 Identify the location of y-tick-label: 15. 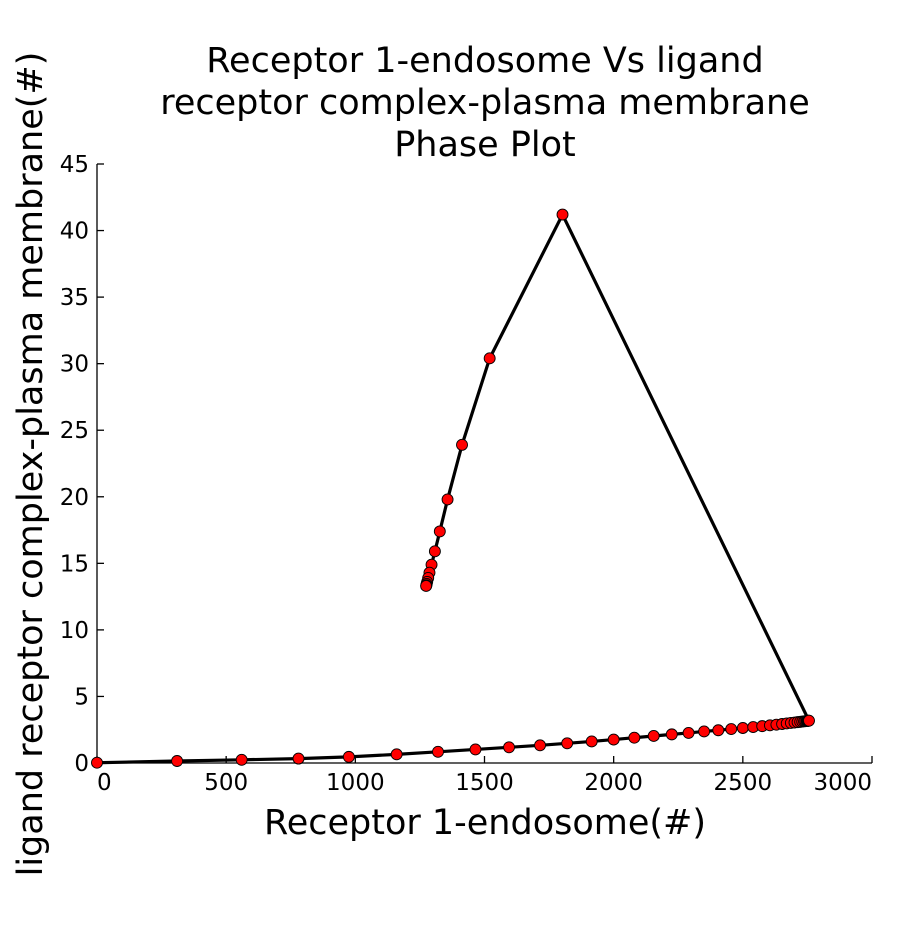
(74, 564).